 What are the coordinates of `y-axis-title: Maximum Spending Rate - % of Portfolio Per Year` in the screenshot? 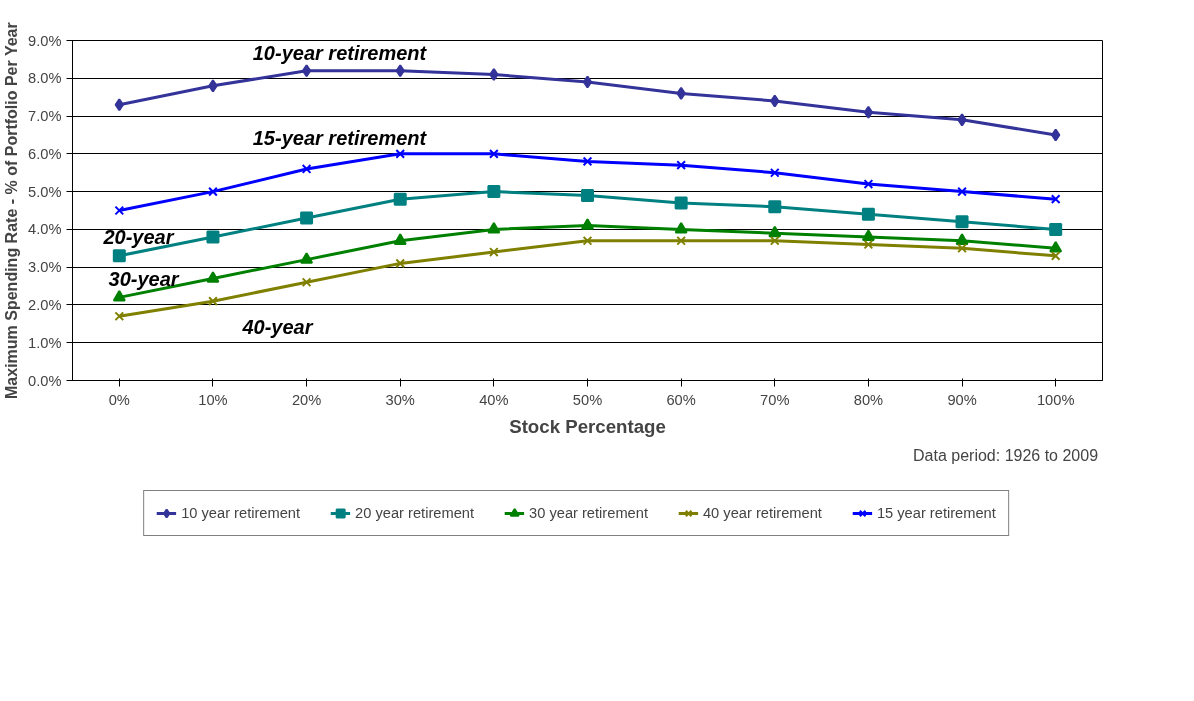 It's located at (12, 210).